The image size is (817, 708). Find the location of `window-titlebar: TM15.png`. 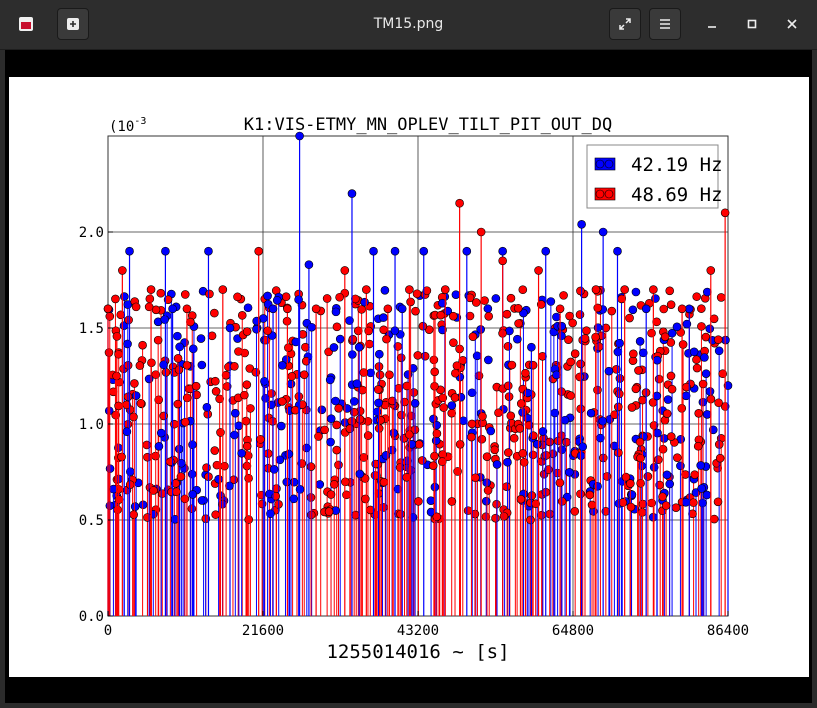

window-titlebar: TM15.png is located at coordinates (408, 25).